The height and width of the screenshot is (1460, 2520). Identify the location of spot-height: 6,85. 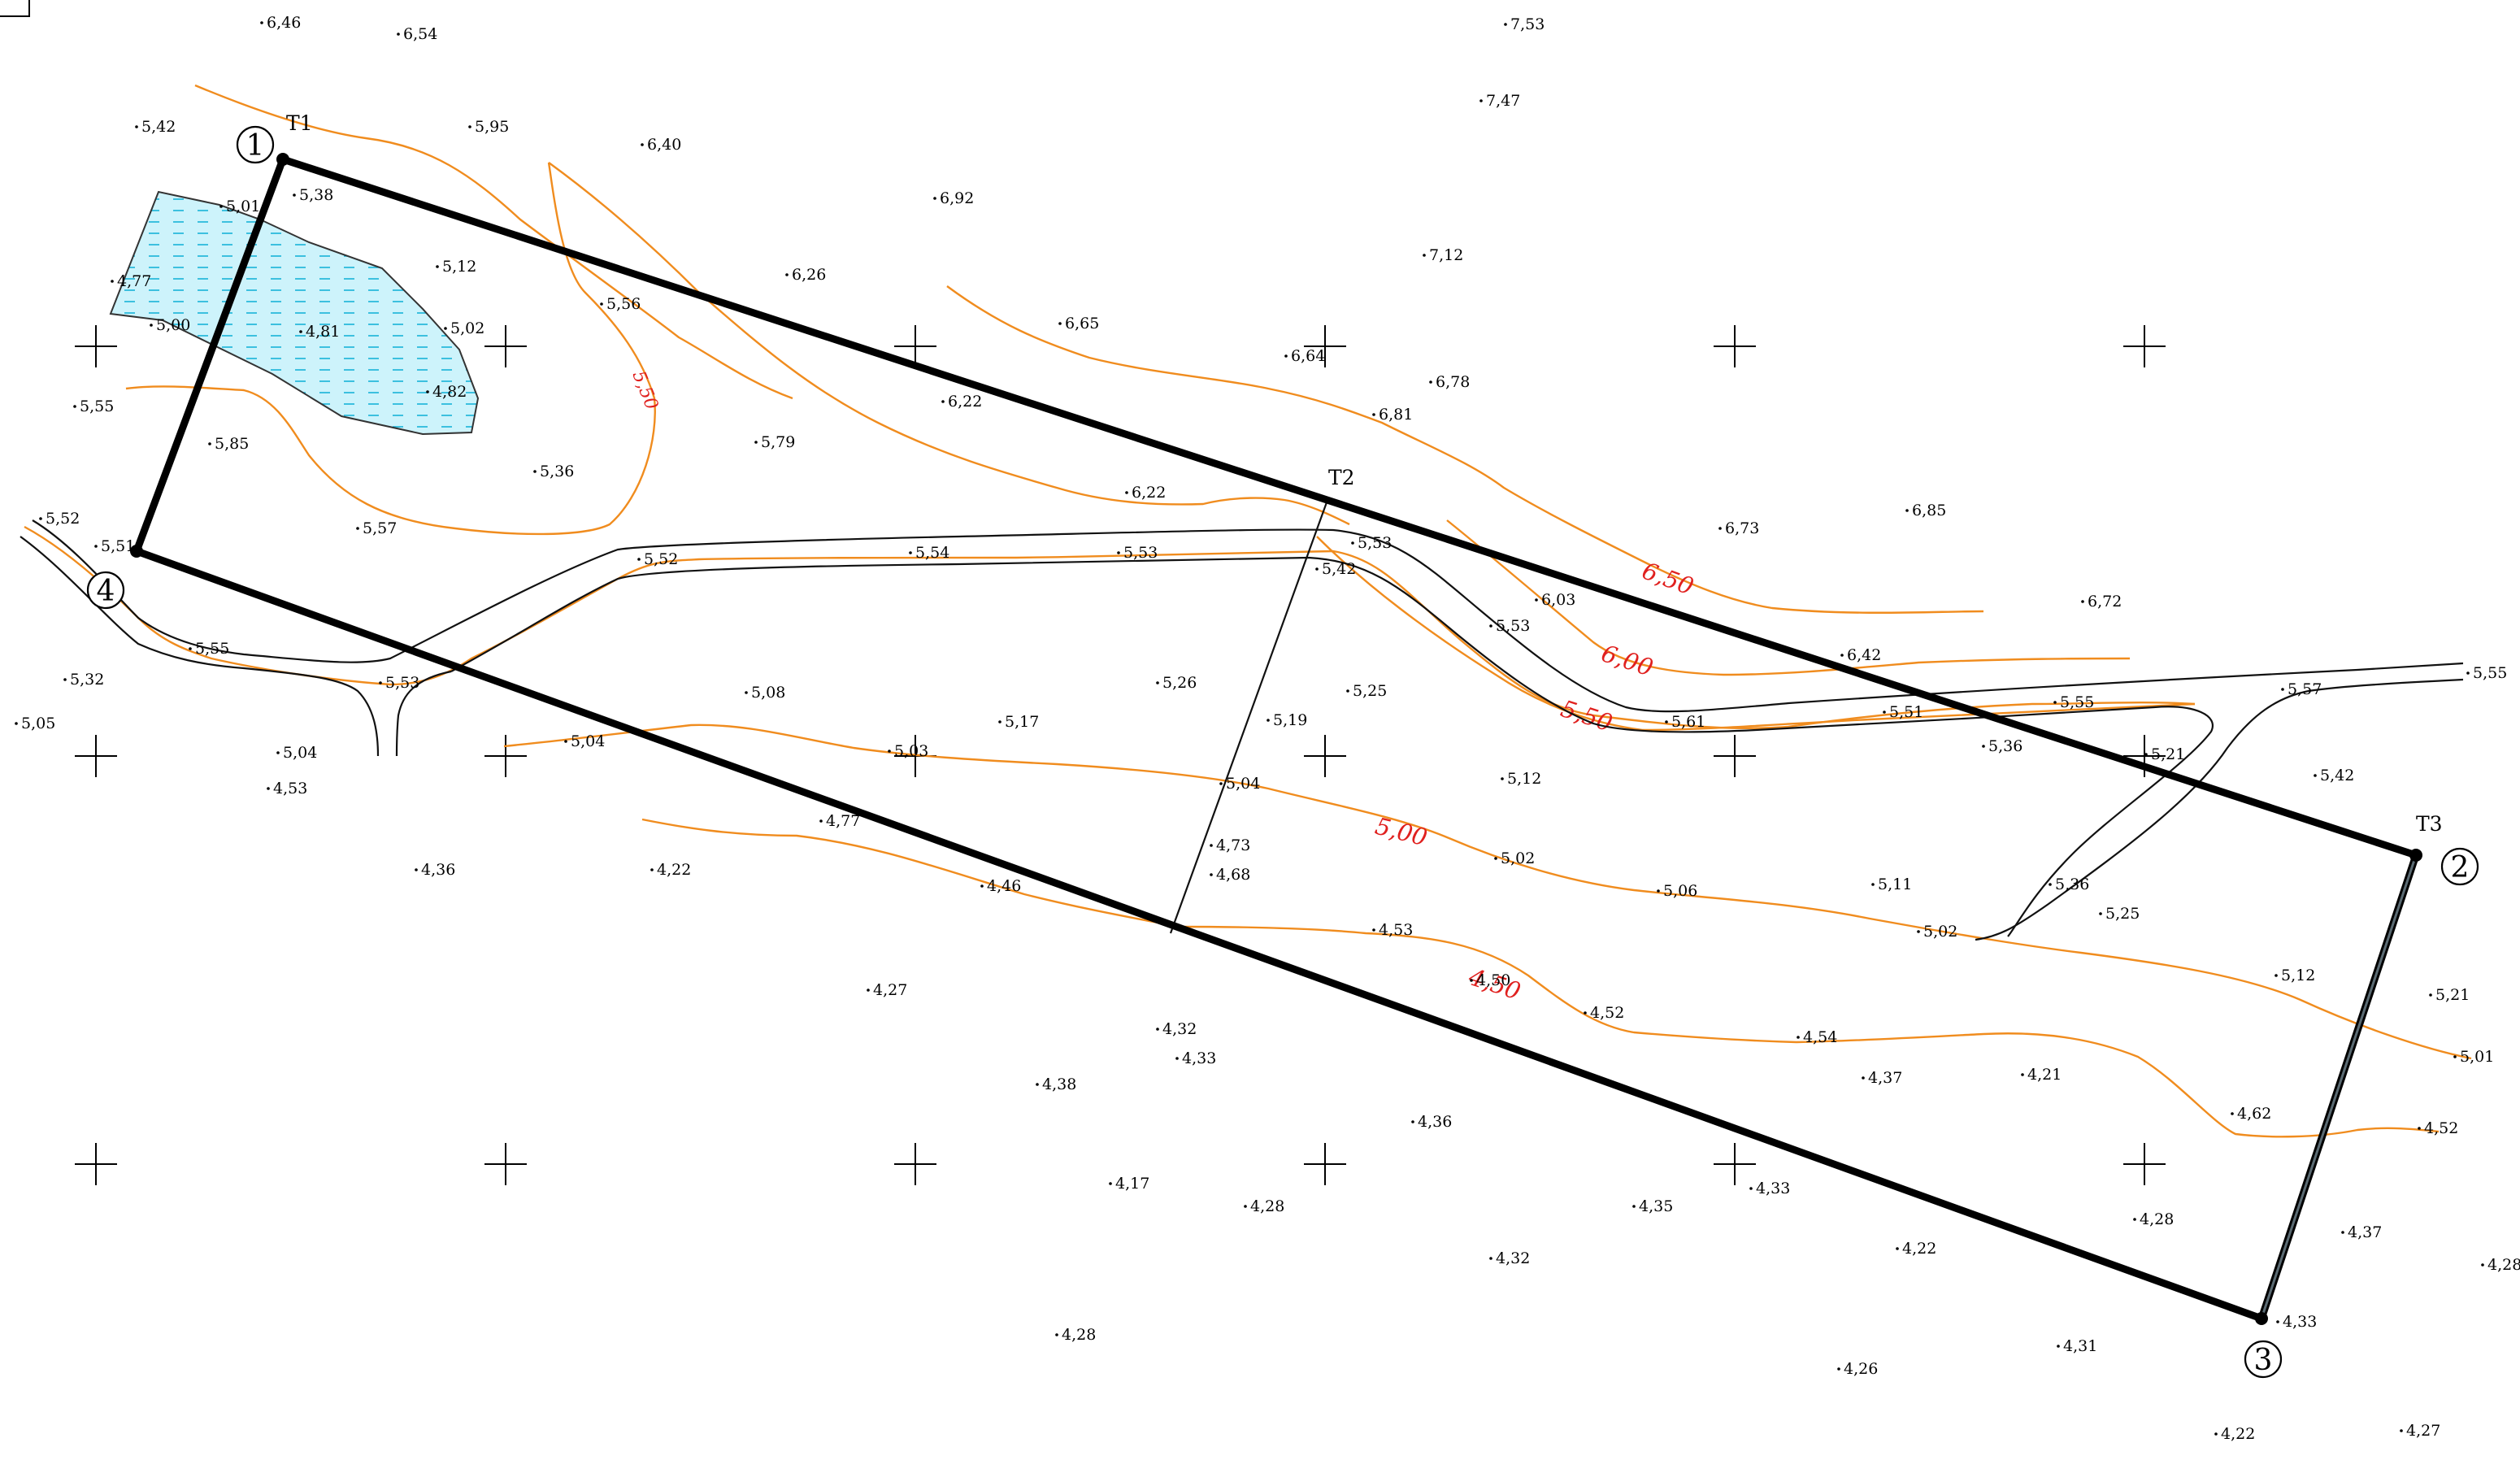
(1926, 510).